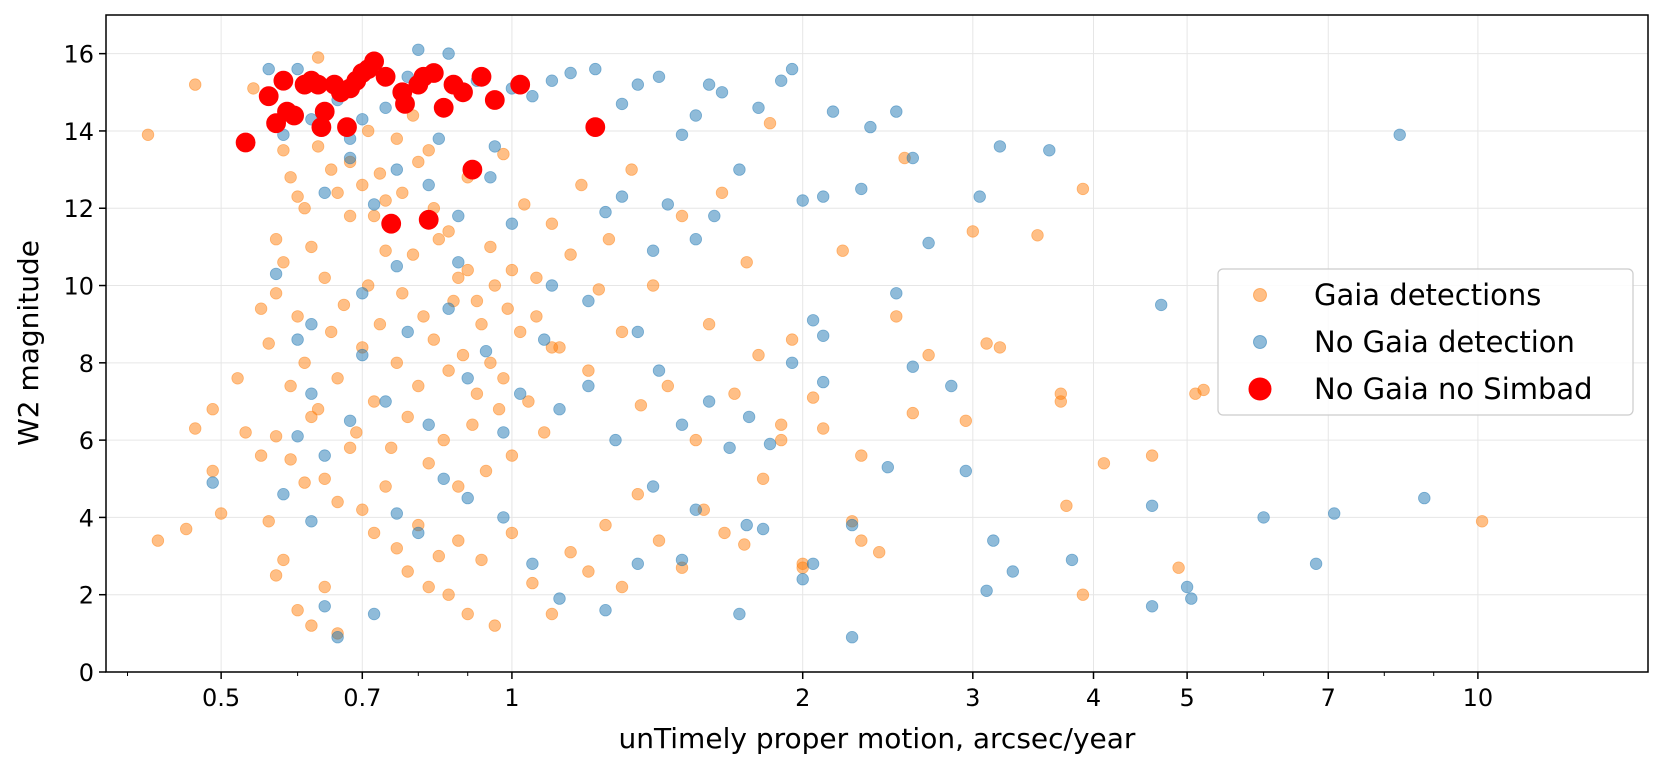  Describe the element at coordinates (84, 364) in the screenshot. I see `y-axis: 0 2 4 6 8 10 12 14 16` at that location.